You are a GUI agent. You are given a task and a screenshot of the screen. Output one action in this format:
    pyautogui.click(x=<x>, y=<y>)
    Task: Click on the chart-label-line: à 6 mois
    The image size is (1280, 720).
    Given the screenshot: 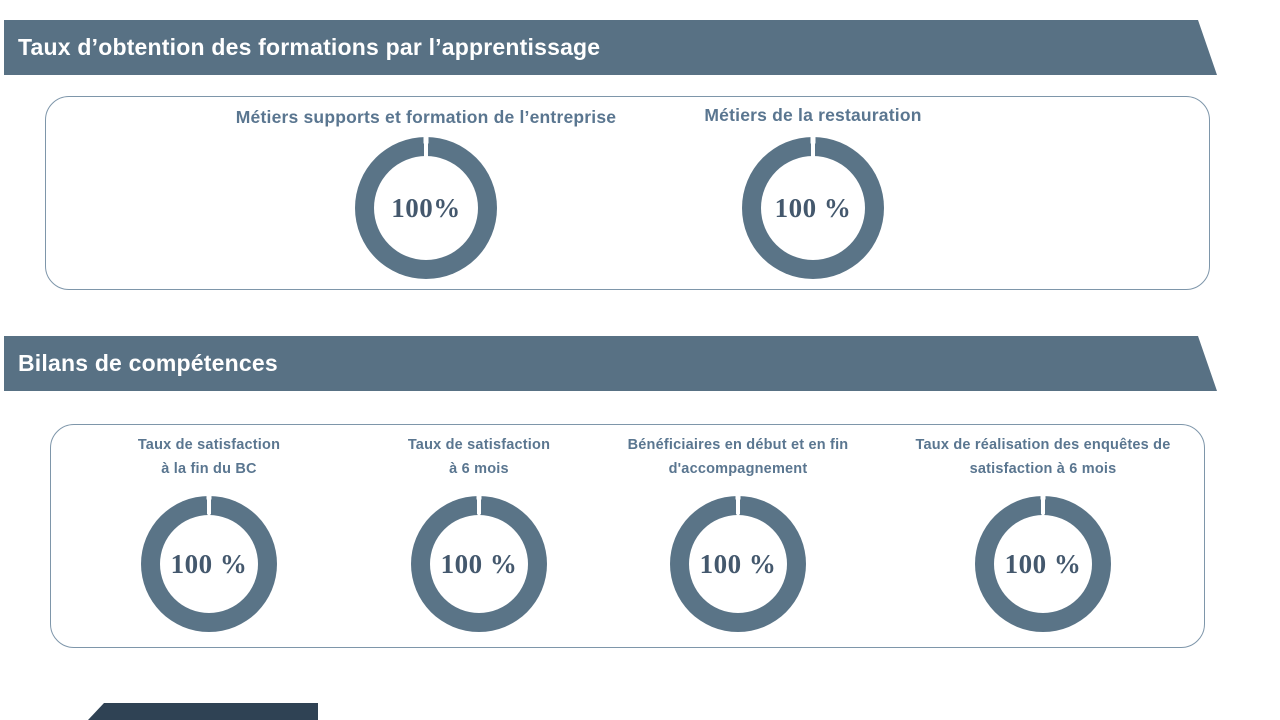 What is the action you would take?
    pyautogui.click(x=479, y=469)
    